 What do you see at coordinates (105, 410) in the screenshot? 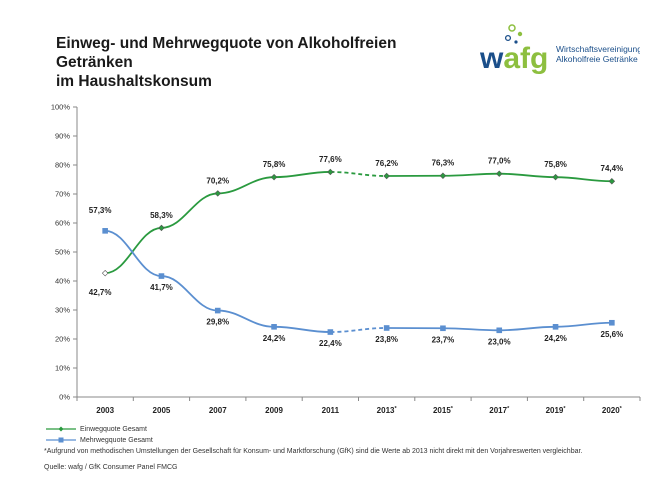
I see `x-tick-label: 2003` at bounding box center [105, 410].